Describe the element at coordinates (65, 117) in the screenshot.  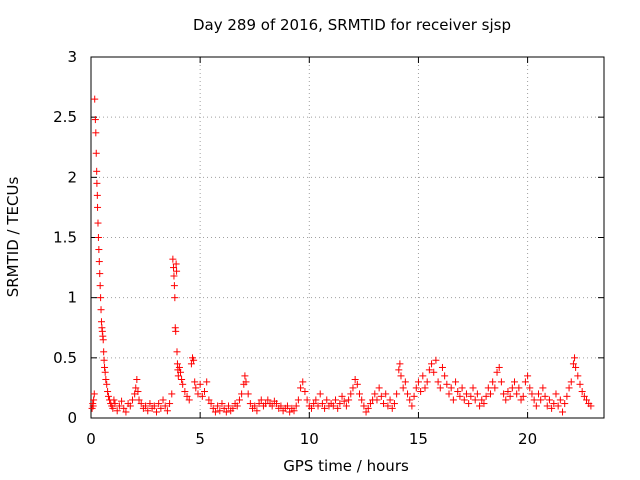
I see `y-tick-label: 2.5` at that location.